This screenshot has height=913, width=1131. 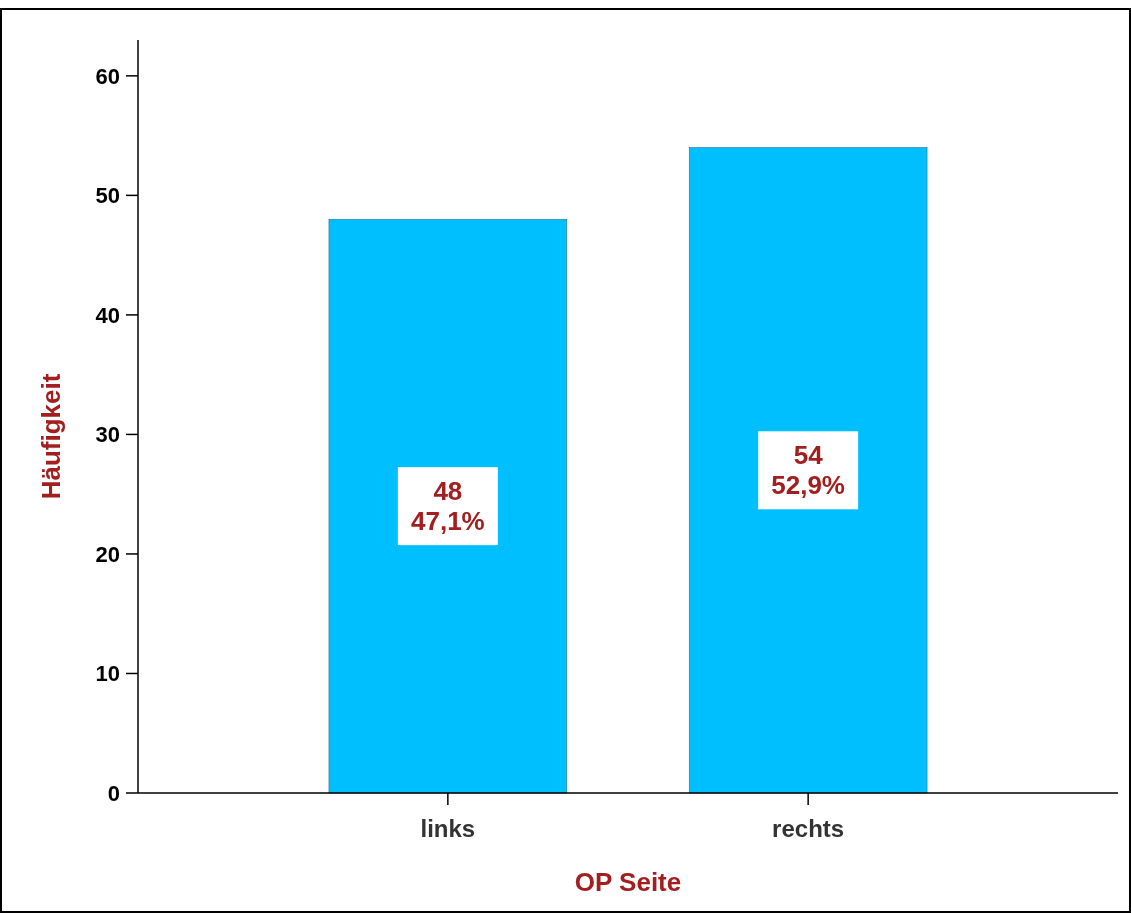 What do you see at coordinates (107, 196) in the screenshot?
I see `y-tick-label: 50` at bounding box center [107, 196].